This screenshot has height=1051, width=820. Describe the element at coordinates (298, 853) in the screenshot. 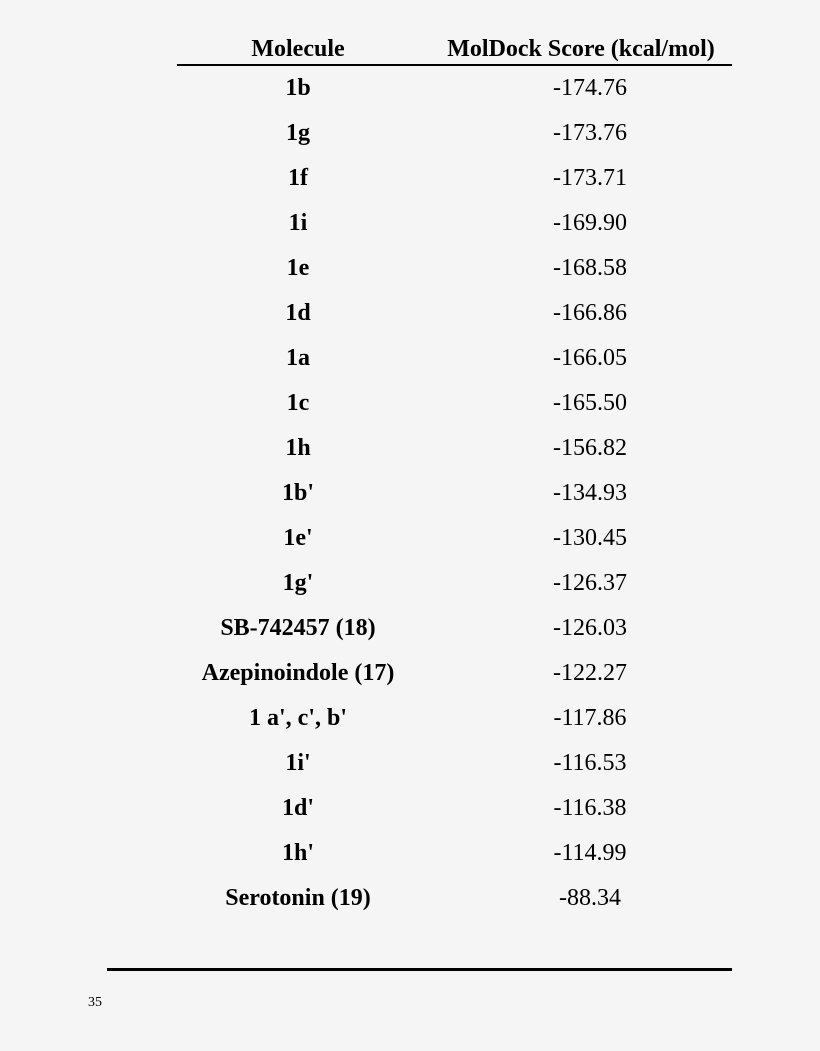

I see `molecule-cell: 1h'` at that location.